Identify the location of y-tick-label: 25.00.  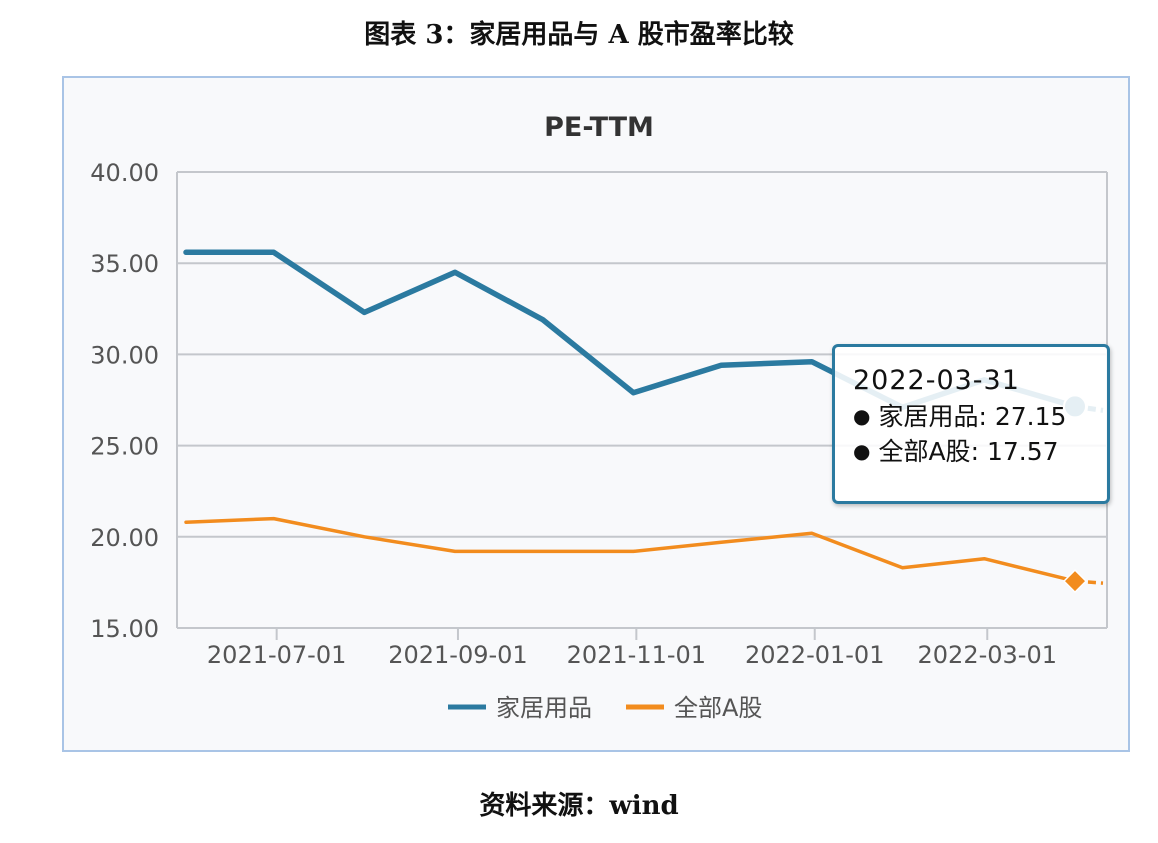
(124, 447).